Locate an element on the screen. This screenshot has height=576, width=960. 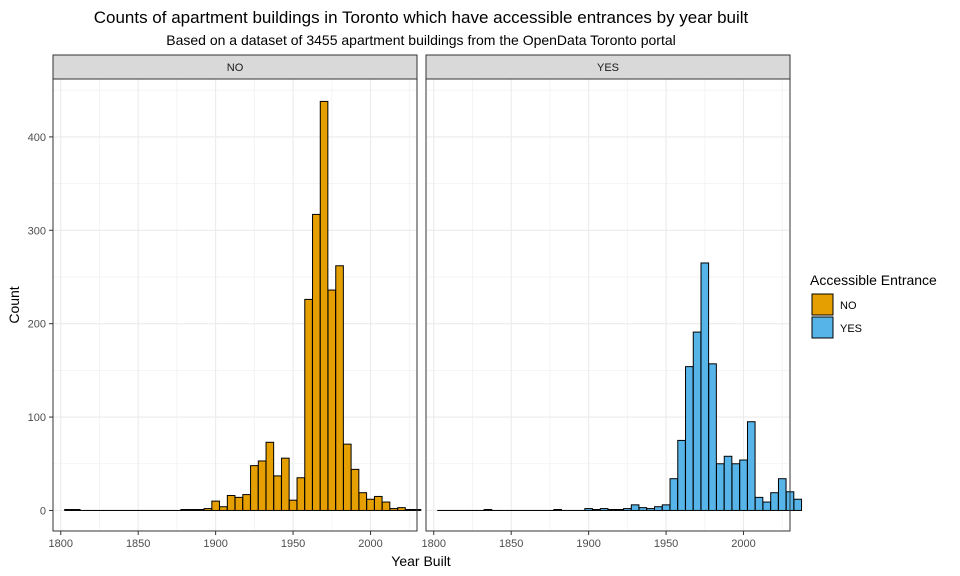
y-tick-label: 300 is located at coordinates (37, 231).